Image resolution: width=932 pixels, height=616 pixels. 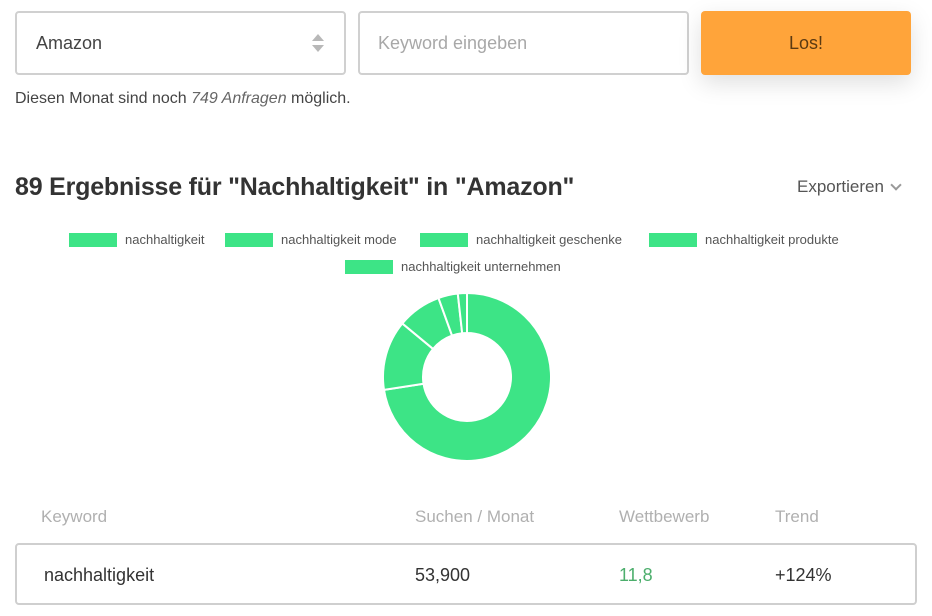 I want to click on legend-item: nachhaltigkeit geschenke, so click(x=521, y=239).